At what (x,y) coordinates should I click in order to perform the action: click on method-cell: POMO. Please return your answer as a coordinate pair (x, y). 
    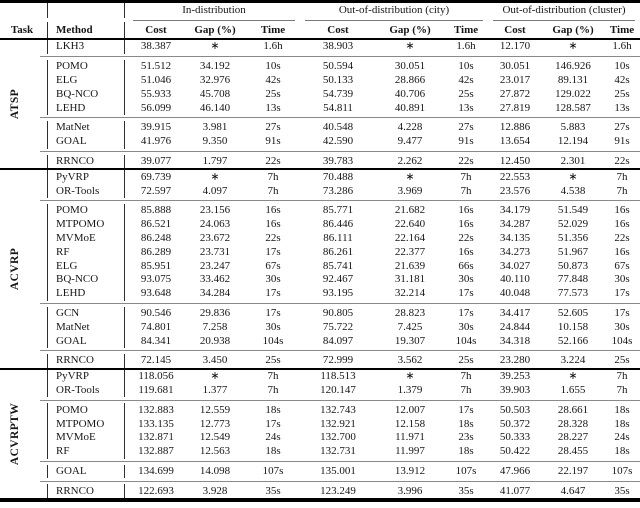
    Looking at the image, I should click on (72, 66).